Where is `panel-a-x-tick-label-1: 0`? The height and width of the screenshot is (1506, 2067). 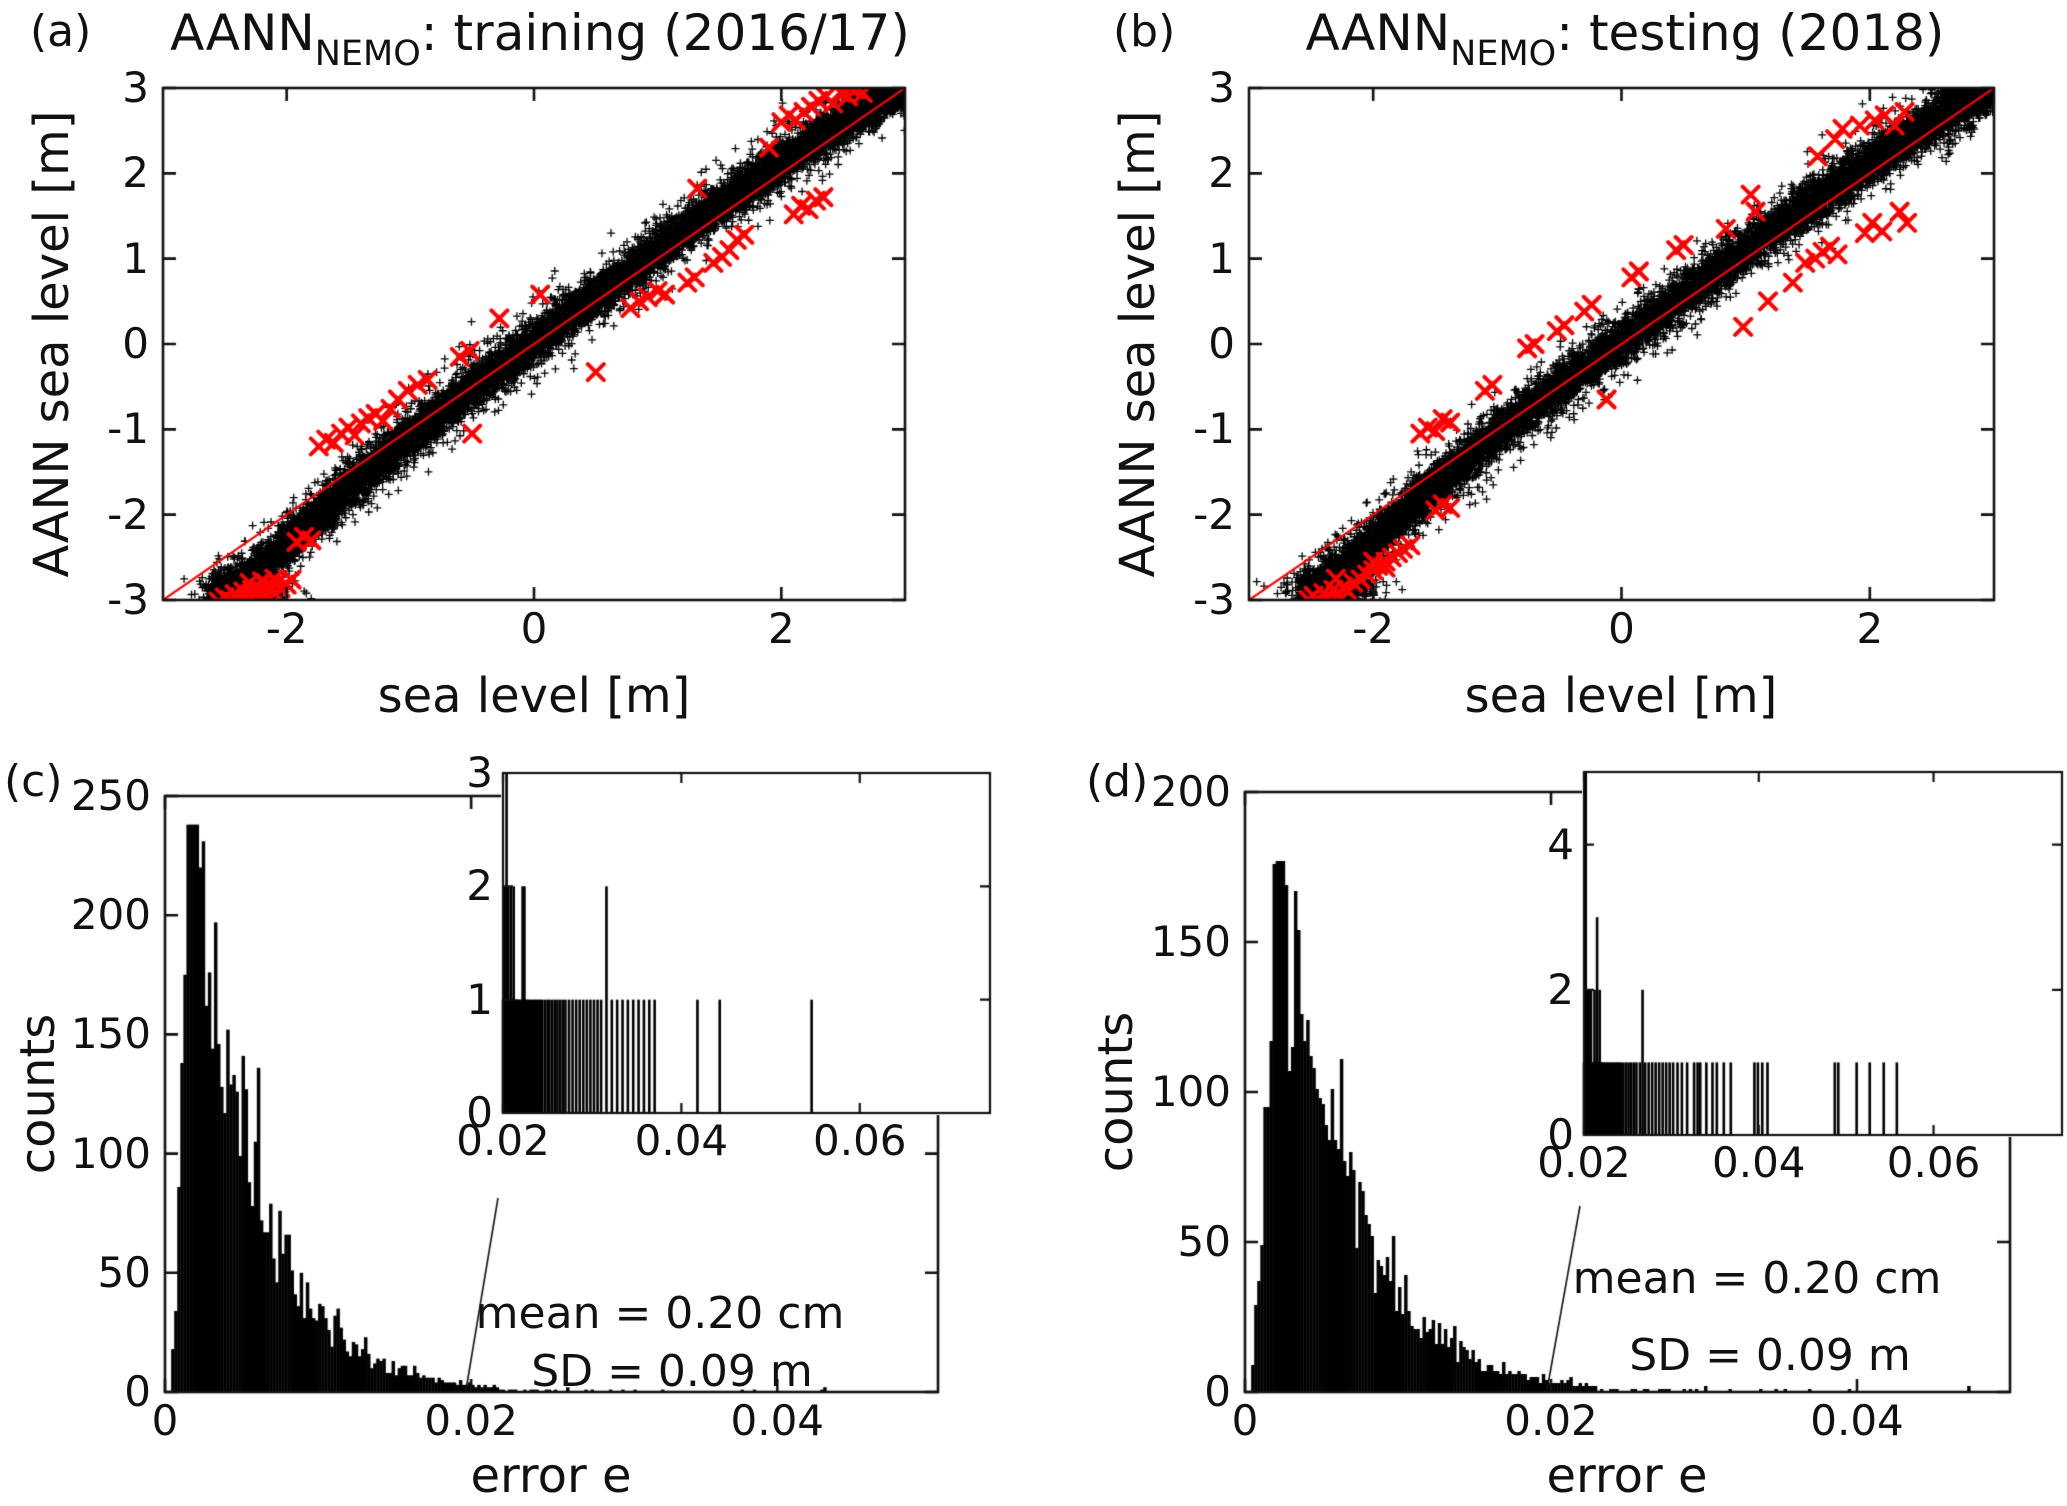 panel-a-x-tick-label-1: 0 is located at coordinates (534, 628).